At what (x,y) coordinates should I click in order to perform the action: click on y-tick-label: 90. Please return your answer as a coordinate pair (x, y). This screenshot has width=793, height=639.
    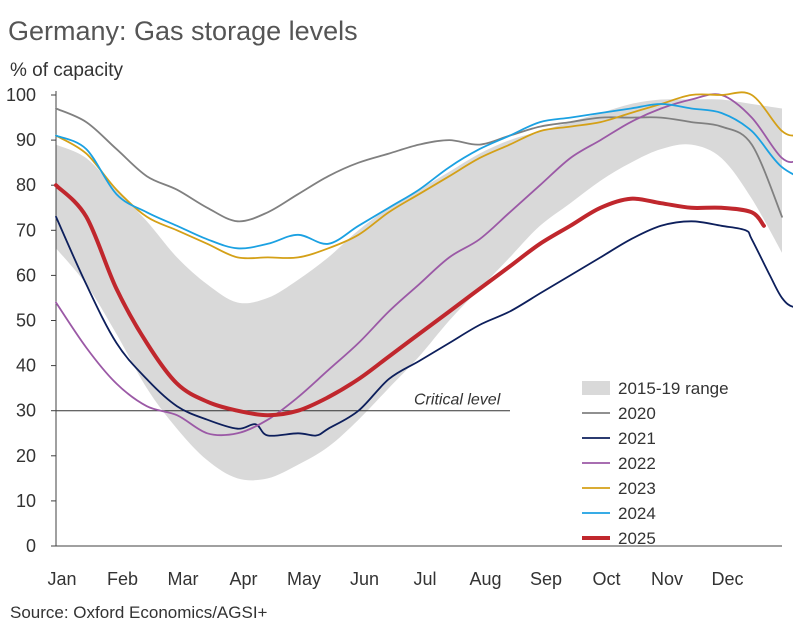
    Looking at the image, I should click on (26, 140).